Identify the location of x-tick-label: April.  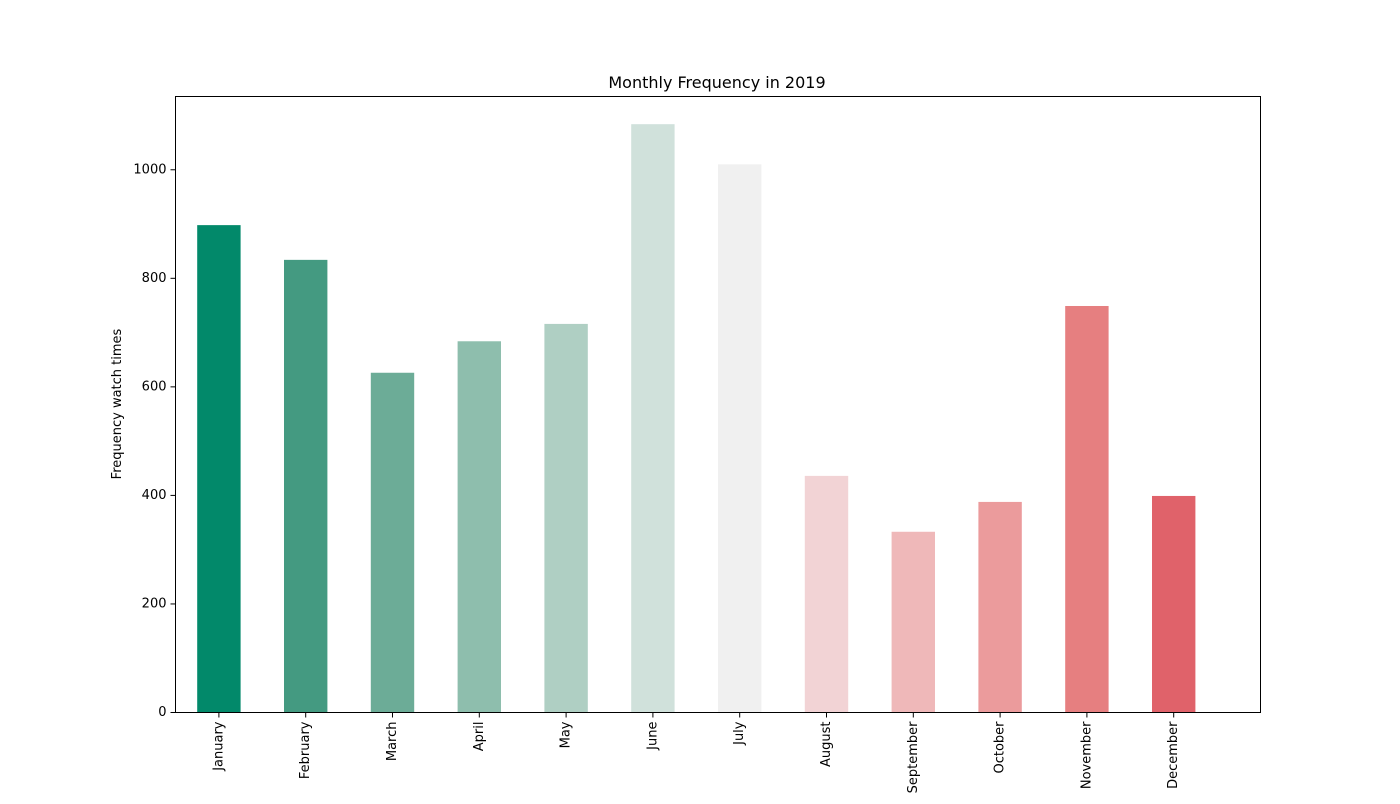
(479, 737).